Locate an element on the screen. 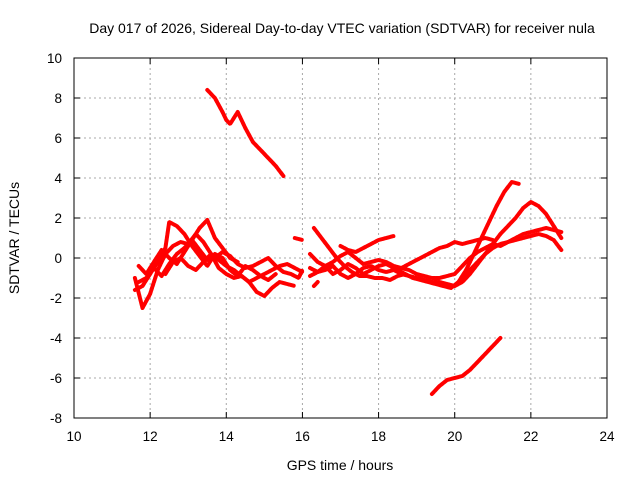 The height and width of the screenshot is (480, 640). series-arc-f is located at coordinates (245, 133).